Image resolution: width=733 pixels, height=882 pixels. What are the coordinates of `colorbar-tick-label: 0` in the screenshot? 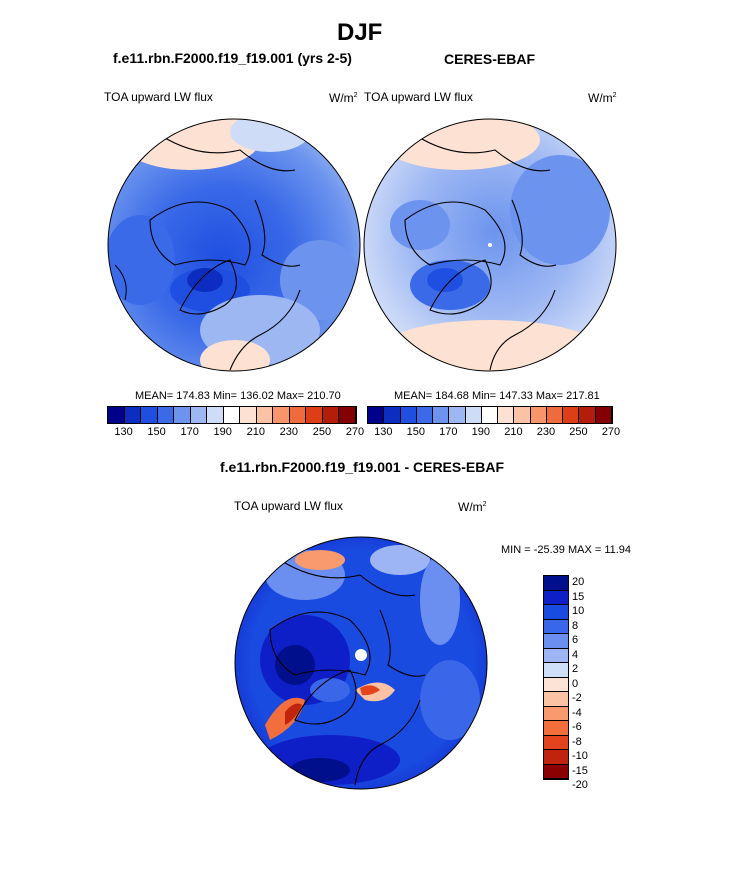 It's located at (575, 683).